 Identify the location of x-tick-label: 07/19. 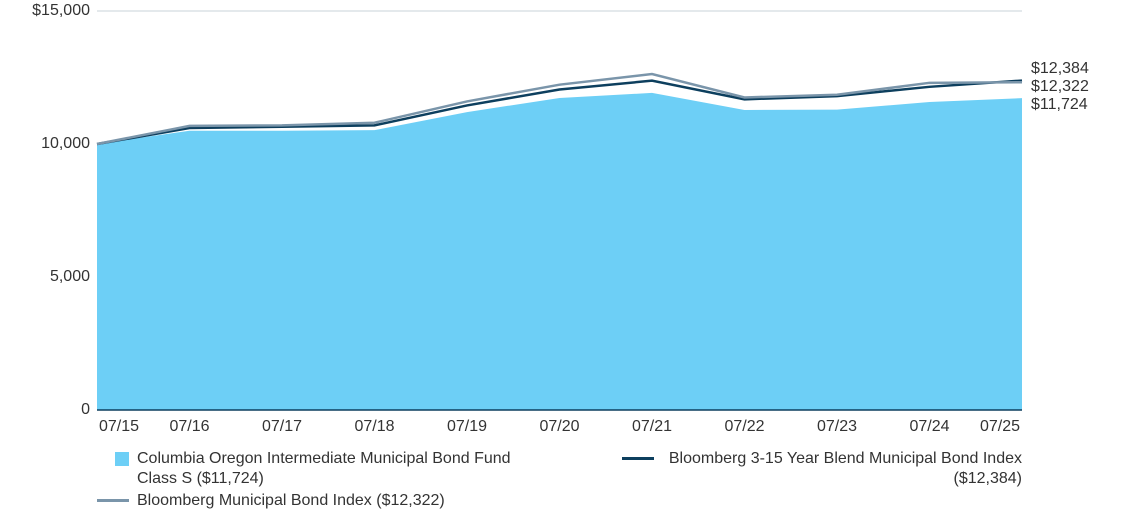
(467, 426).